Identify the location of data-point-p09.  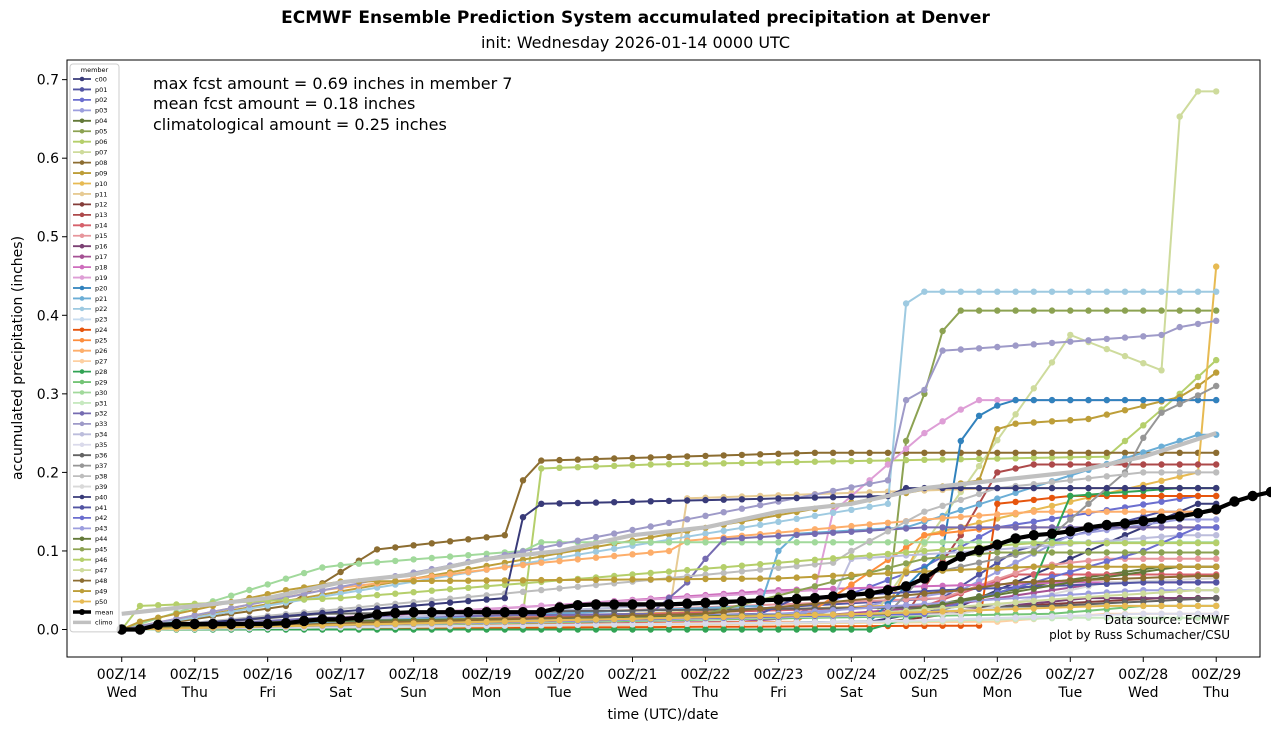
(1143, 405).